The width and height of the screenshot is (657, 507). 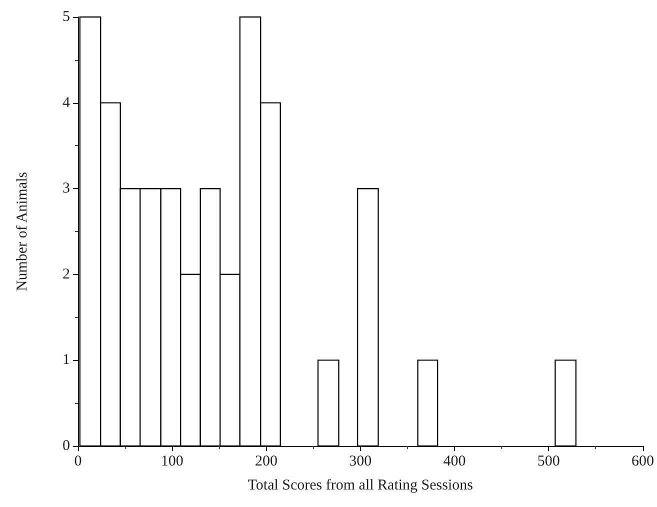 What do you see at coordinates (66, 102) in the screenshot?
I see `y-tick-label: 4` at bounding box center [66, 102].